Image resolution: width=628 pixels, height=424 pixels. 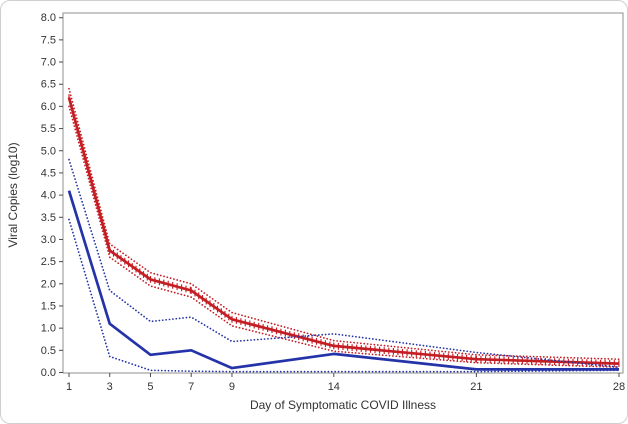 I want to click on y-tick-label: 6.5, so click(x=48, y=85).